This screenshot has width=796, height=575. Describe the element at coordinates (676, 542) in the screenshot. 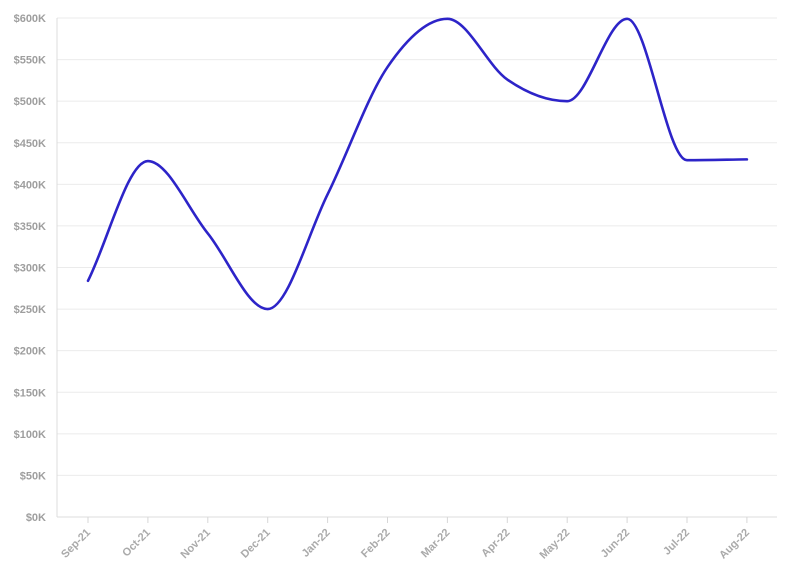

I see `x-tick-label: Jul-22` at that location.